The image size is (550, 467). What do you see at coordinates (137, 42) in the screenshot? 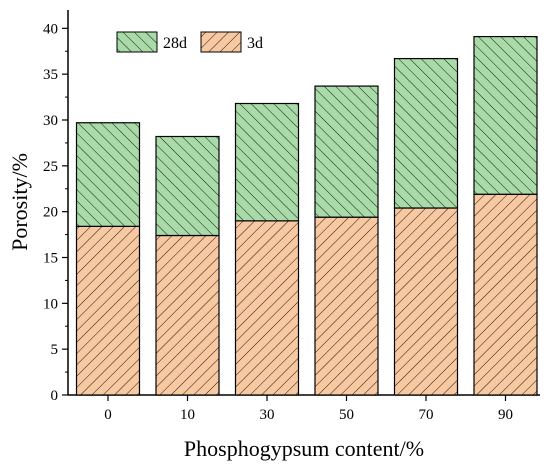
I see `legend-swatch-28d` at bounding box center [137, 42].